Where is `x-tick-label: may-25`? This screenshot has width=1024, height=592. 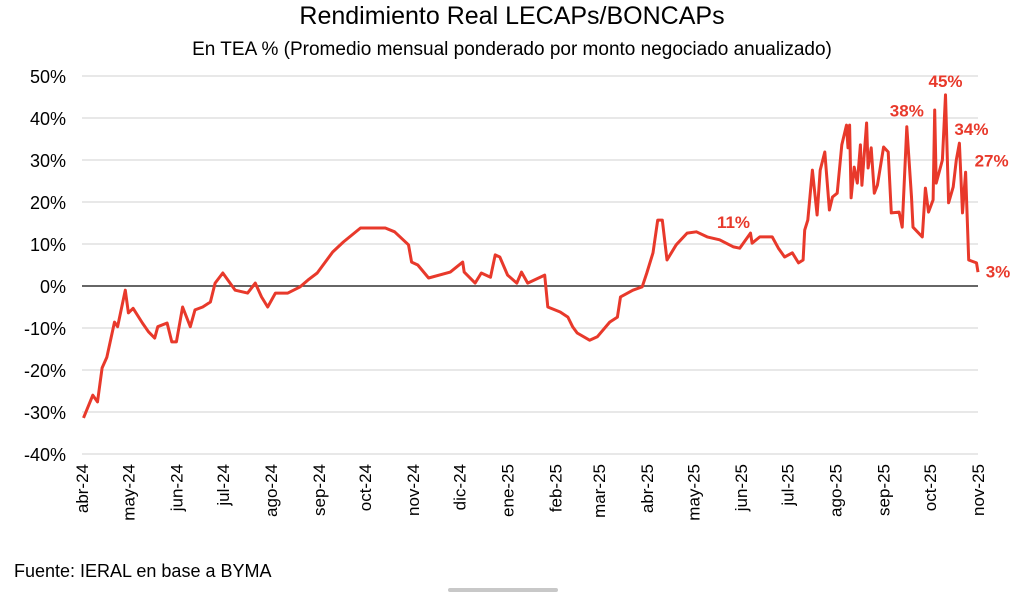
x-tick-label: may-25 is located at coordinates (693, 492).